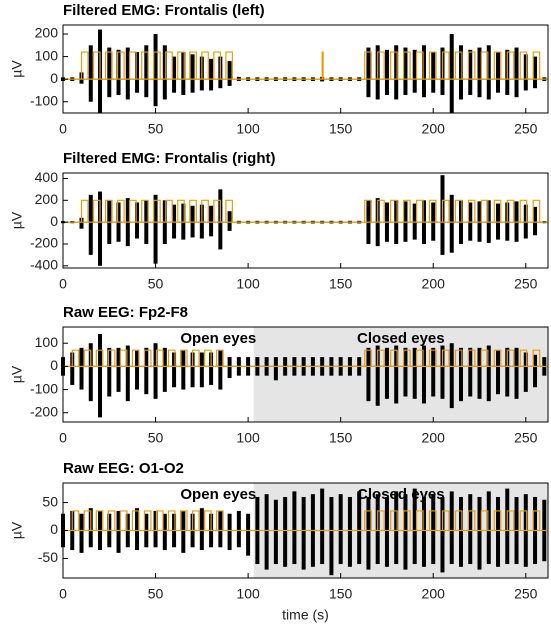 The height and width of the screenshot is (635, 551). Describe the element at coordinates (47, 342) in the screenshot. I see `y-tick-label: 100` at that location.